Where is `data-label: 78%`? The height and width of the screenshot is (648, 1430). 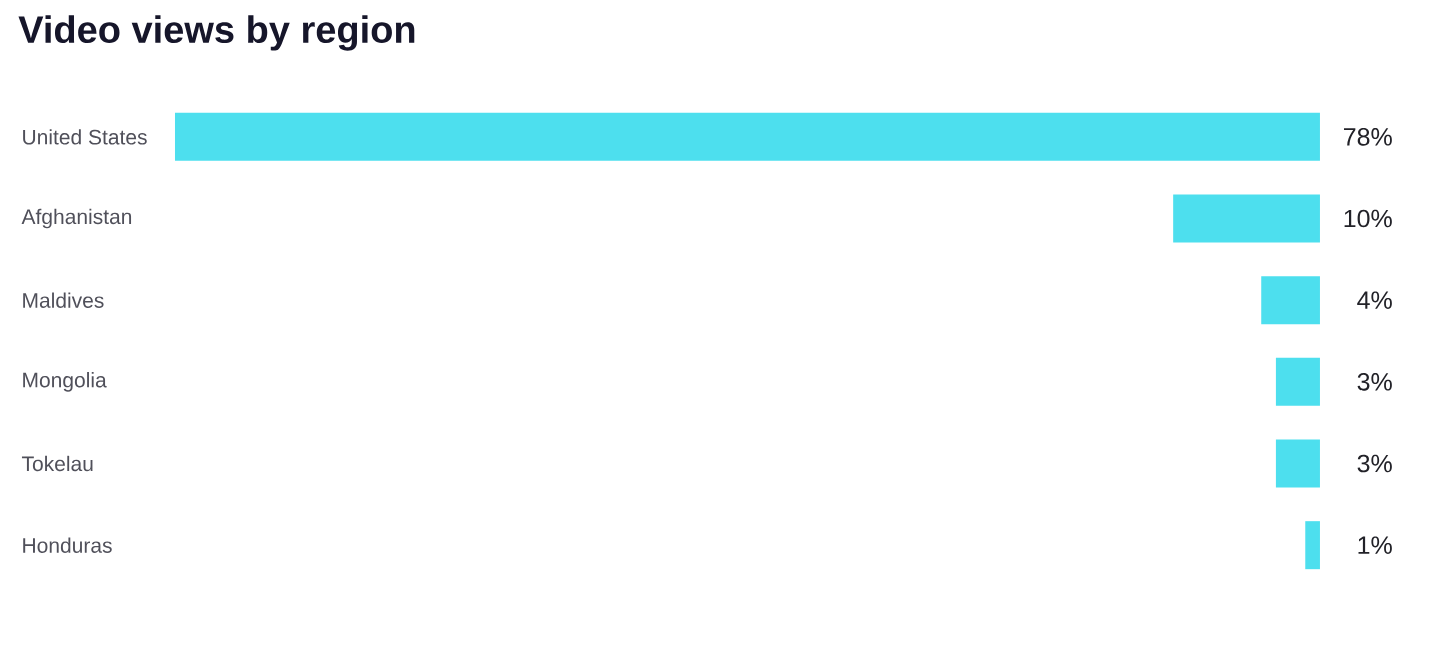
data-label: 78% is located at coordinates (1367, 136).